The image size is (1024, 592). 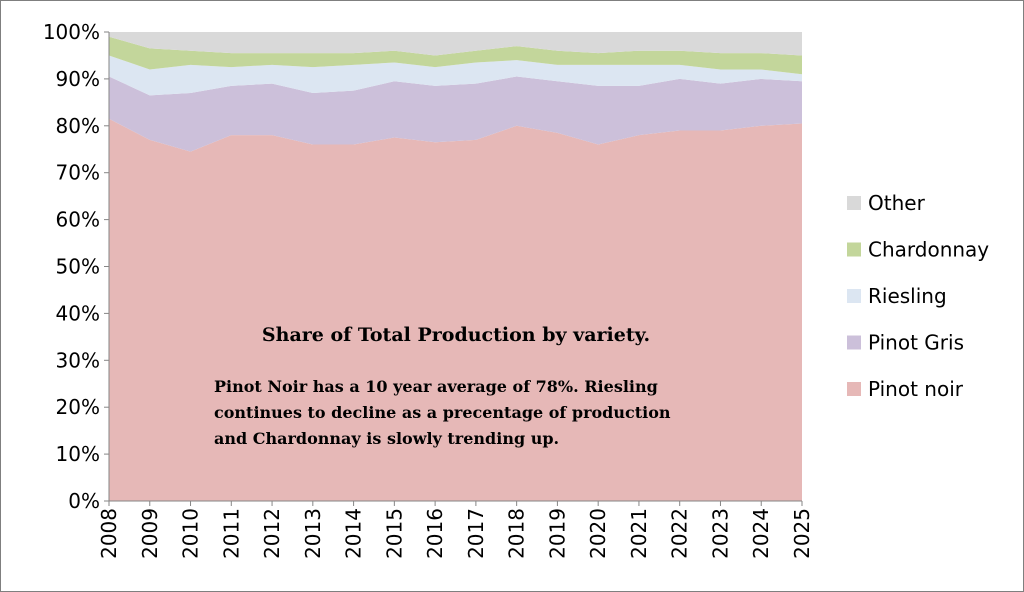 I want to click on x-tick-label: 2024, so click(x=761, y=533).